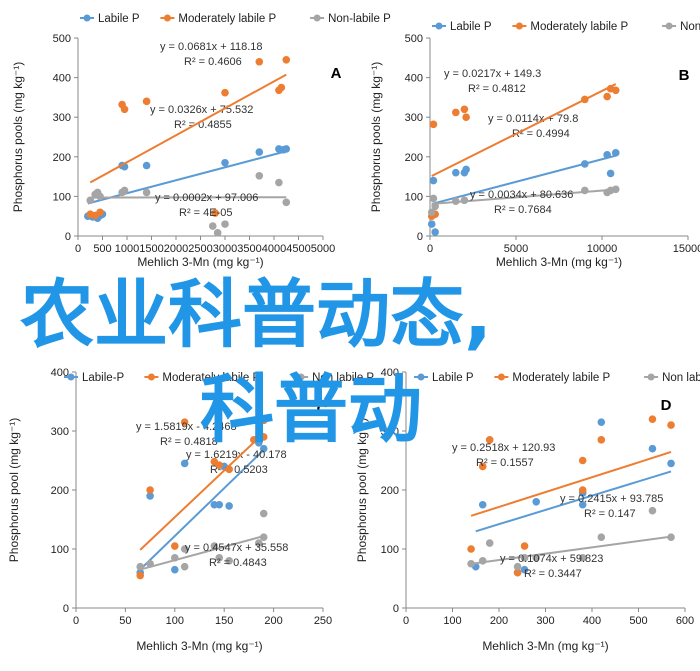 The image size is (700, 671). What do you see at coordinates (684, 75) in the screenshot?
I see `panel-label: B` at bounding box center [684, 75].